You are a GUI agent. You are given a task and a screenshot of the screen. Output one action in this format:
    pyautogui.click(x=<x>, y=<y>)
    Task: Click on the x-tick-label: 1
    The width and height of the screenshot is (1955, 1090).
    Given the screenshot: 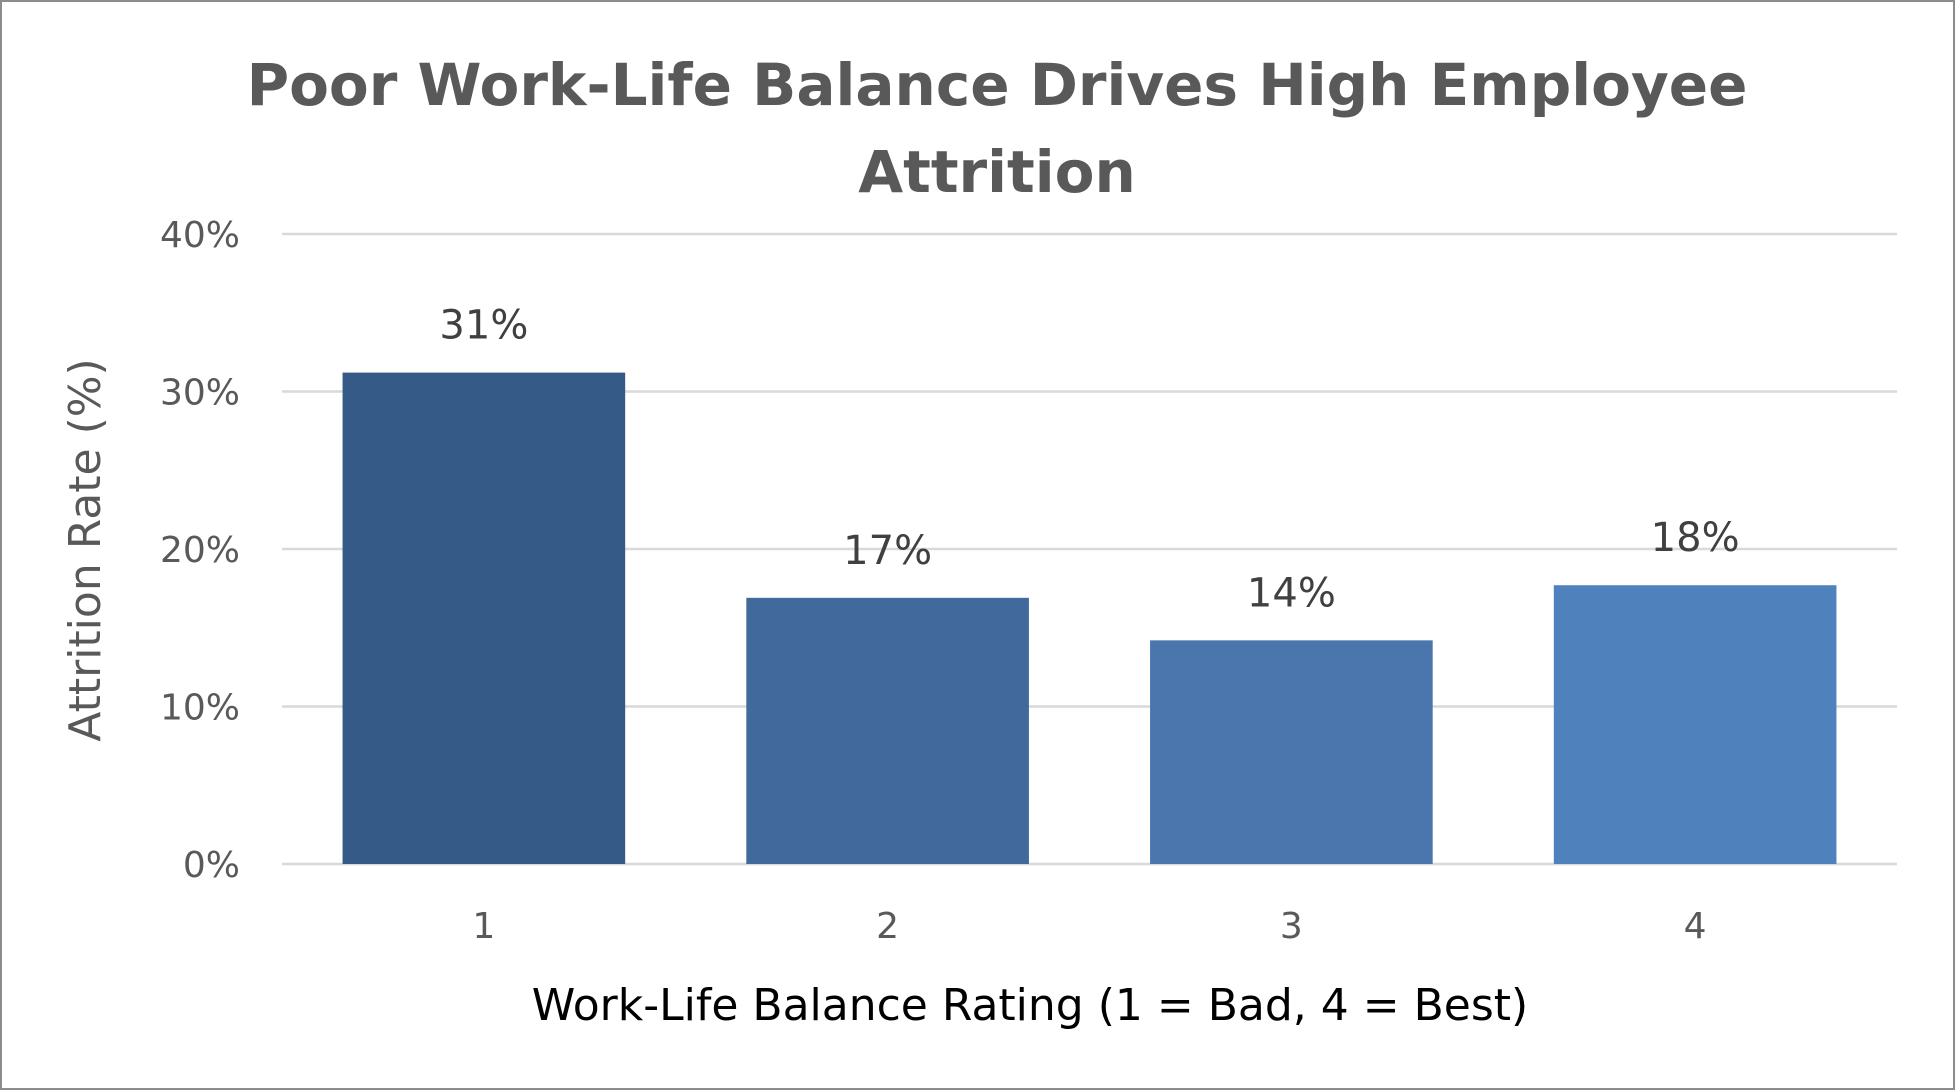 What is the action you would take?
    pyautogui.click(x=483, y=926)
    